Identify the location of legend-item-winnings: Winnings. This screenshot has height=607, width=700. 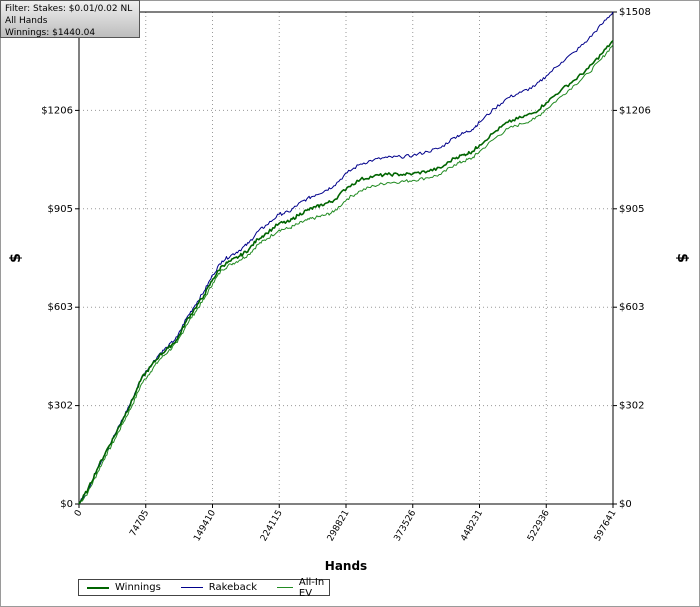
(124, 587).